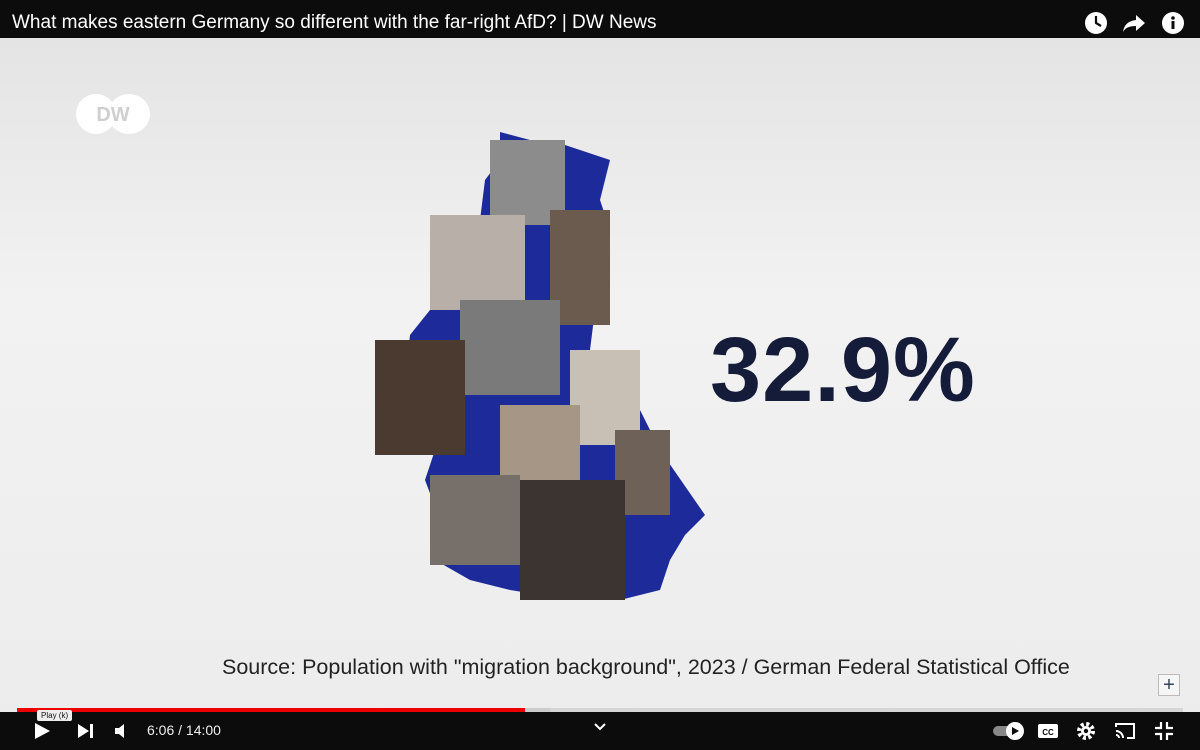 The width and height of the screenshot is (1200, 750). Describe the element at coordinates (86, 731) in the screenshot. I see `next-button` at that location.